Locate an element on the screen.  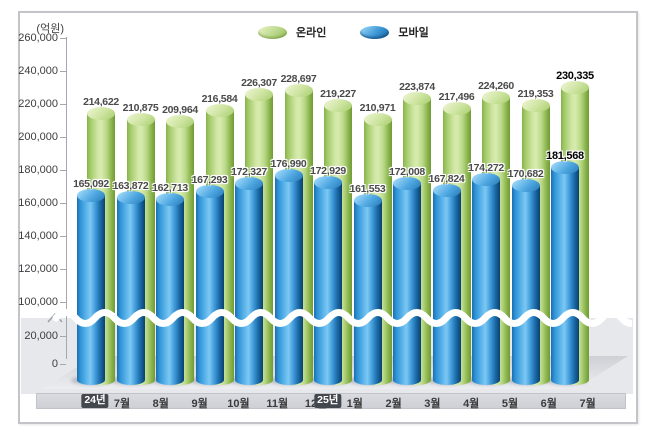
legend-item: 온라인 is located at coordinates (292, 32).